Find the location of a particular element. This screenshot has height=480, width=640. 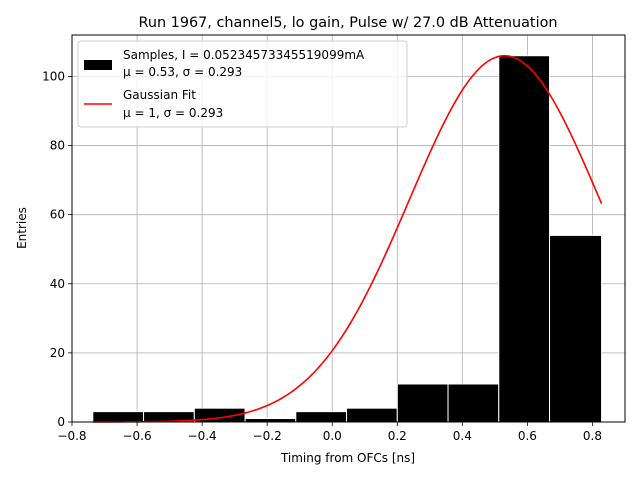

legend-fit-stats: μ = 1, σ = 0.293 is located at coordinates (173, 113).